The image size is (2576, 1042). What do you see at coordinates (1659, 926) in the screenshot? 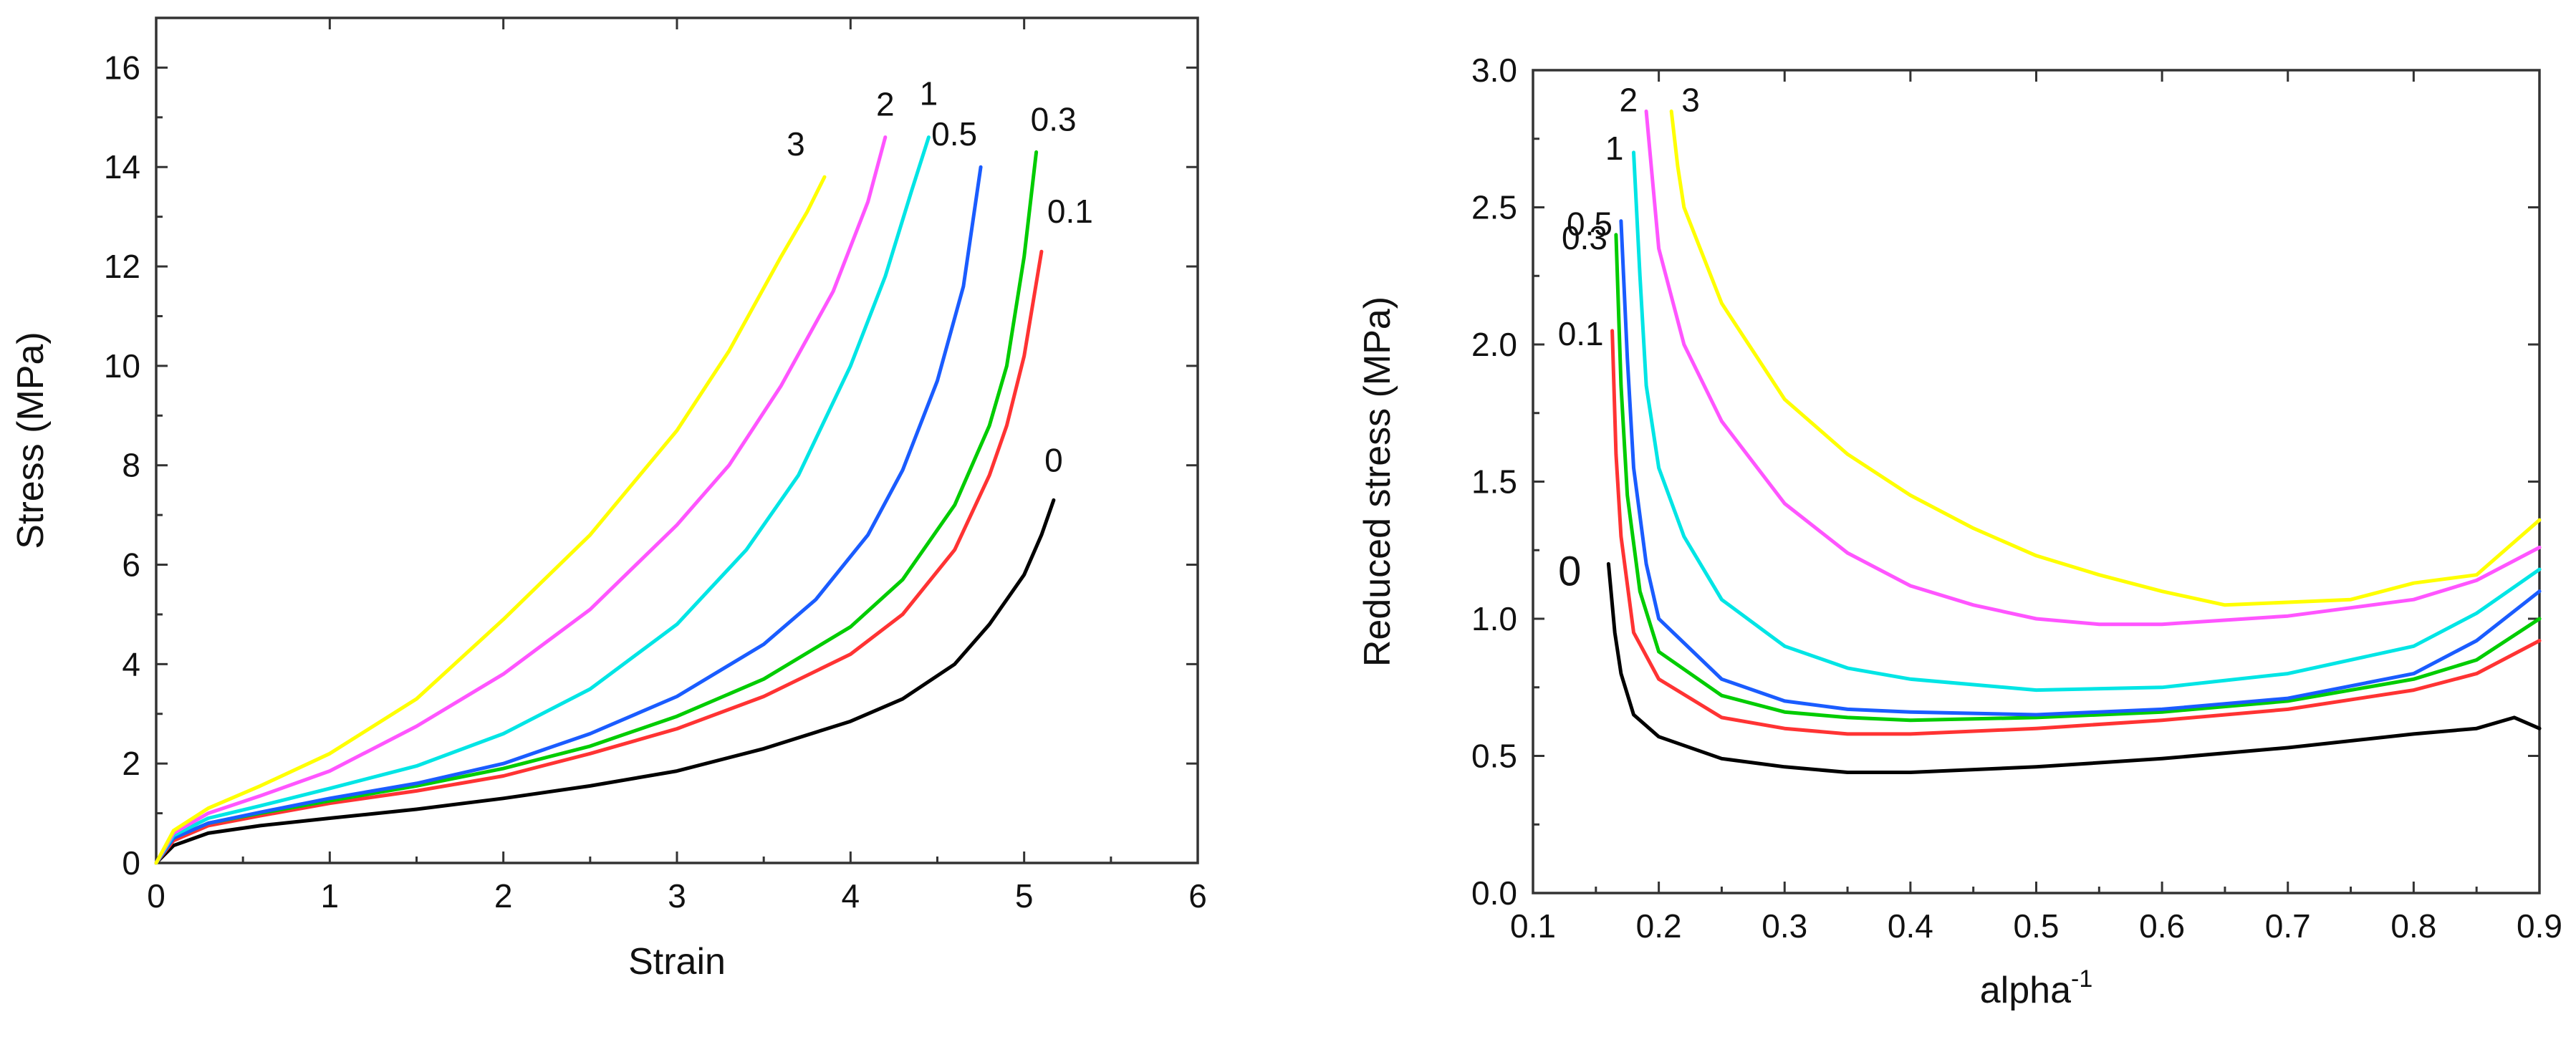
I see `x-tick-label: 0.2` at bounding box center [1659, 926].